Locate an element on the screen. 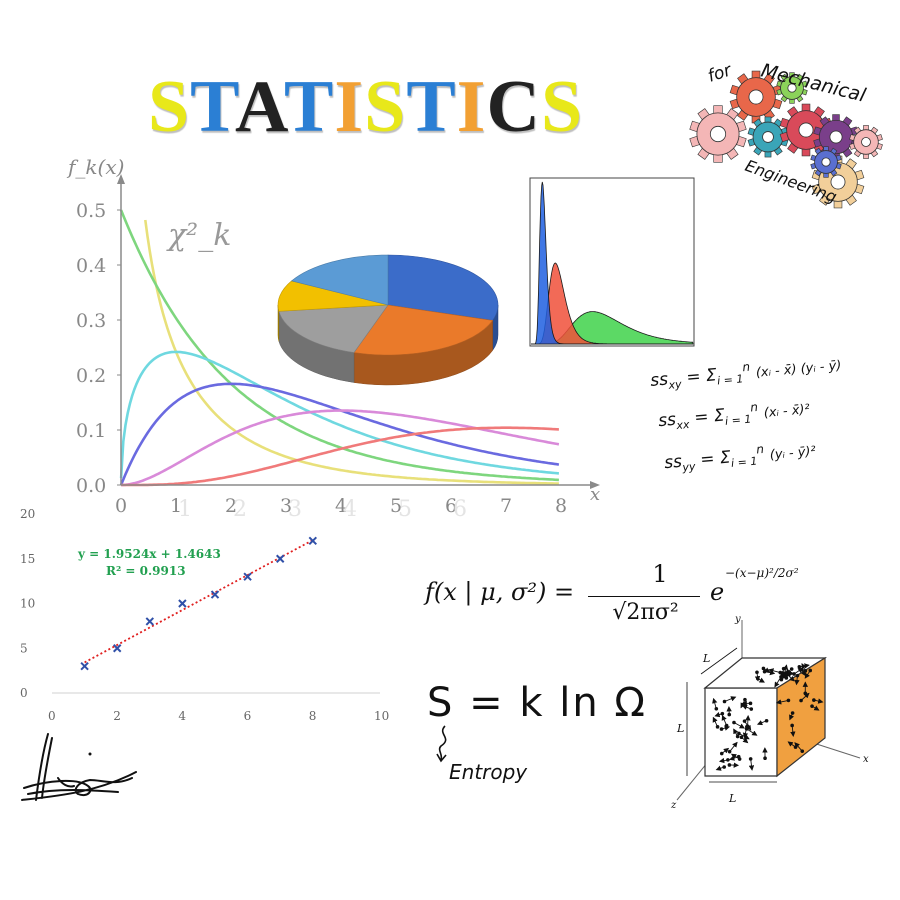  formula-ss-yy: ssyy = Σi = 1n (yᵢ - ȳ)² is located at coordinates (740, 458).